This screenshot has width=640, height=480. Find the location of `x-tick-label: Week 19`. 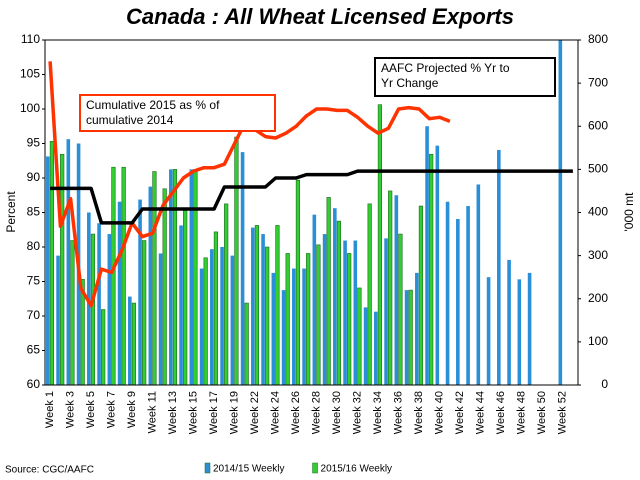

x-tick-label: Week 19 is located at coordinates (235, 412).